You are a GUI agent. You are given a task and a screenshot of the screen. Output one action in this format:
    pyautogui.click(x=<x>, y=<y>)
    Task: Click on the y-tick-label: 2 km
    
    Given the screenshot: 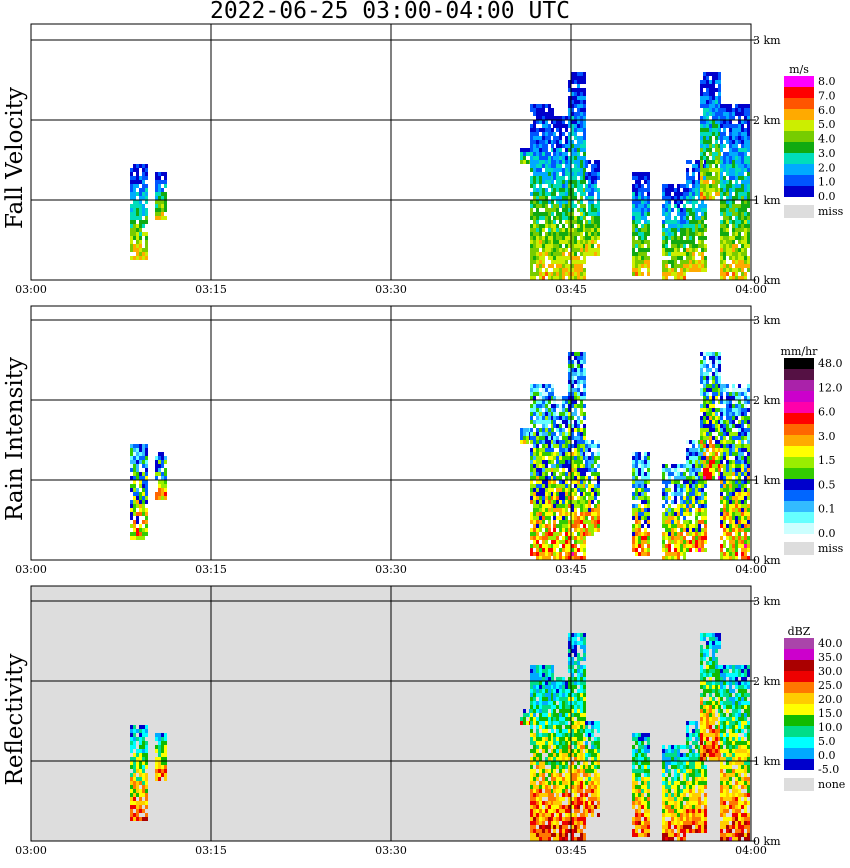 What is the action you would take?
    pyautogui.click(x=767, y=400)
    